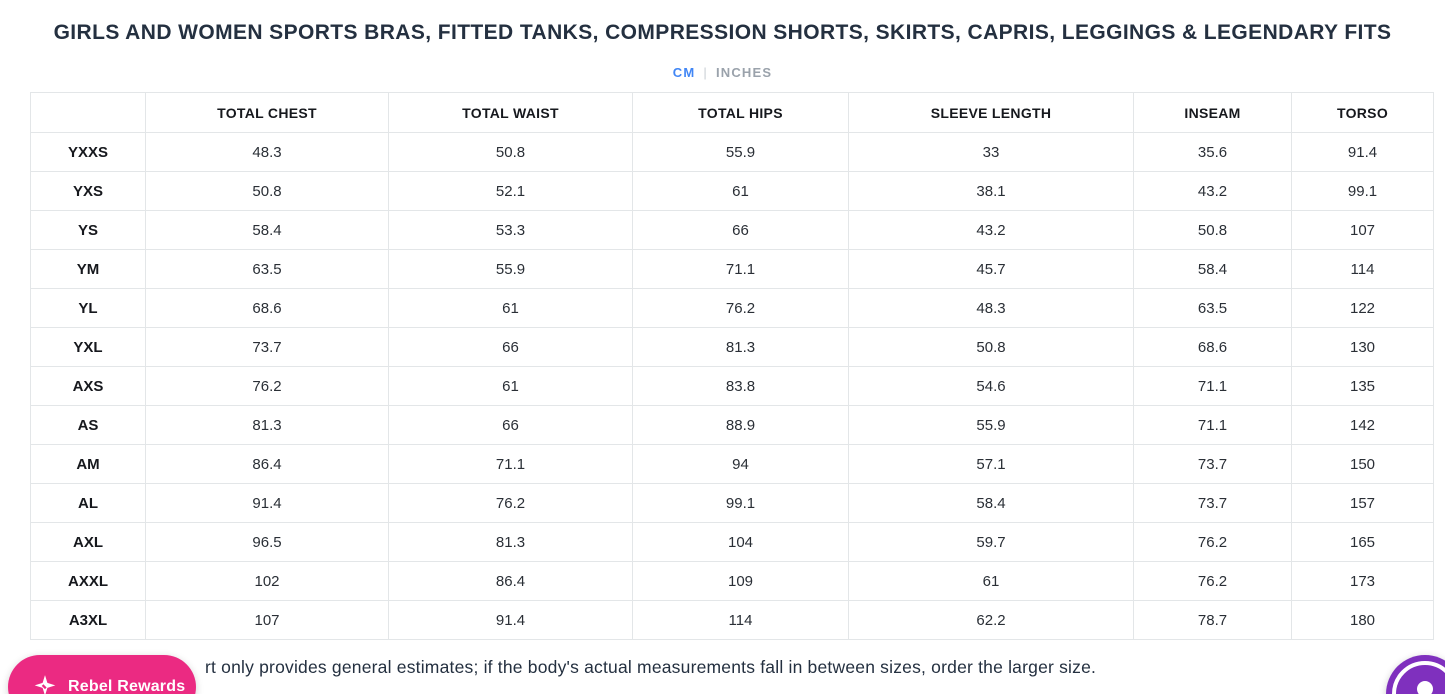 Image resolution: width=1445 pixels, height=694 pixels. I want to click on table-row: YXXS 48.3 50.8 55.9 33 35.6 91.4, so click(732, 152).